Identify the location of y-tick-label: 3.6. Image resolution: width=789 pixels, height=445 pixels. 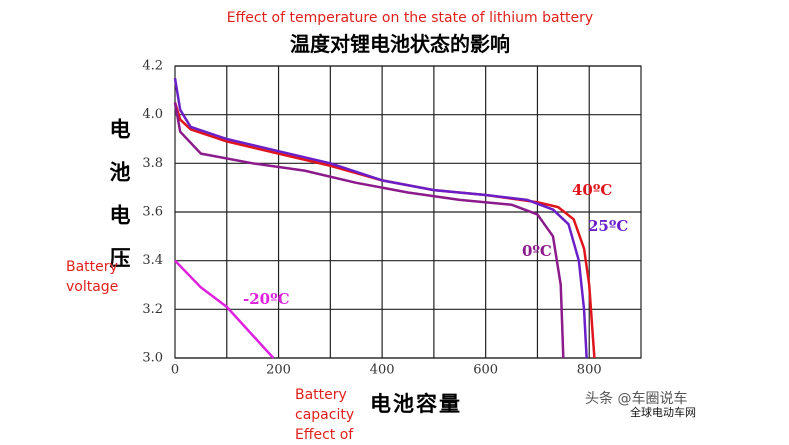
(152, 212).